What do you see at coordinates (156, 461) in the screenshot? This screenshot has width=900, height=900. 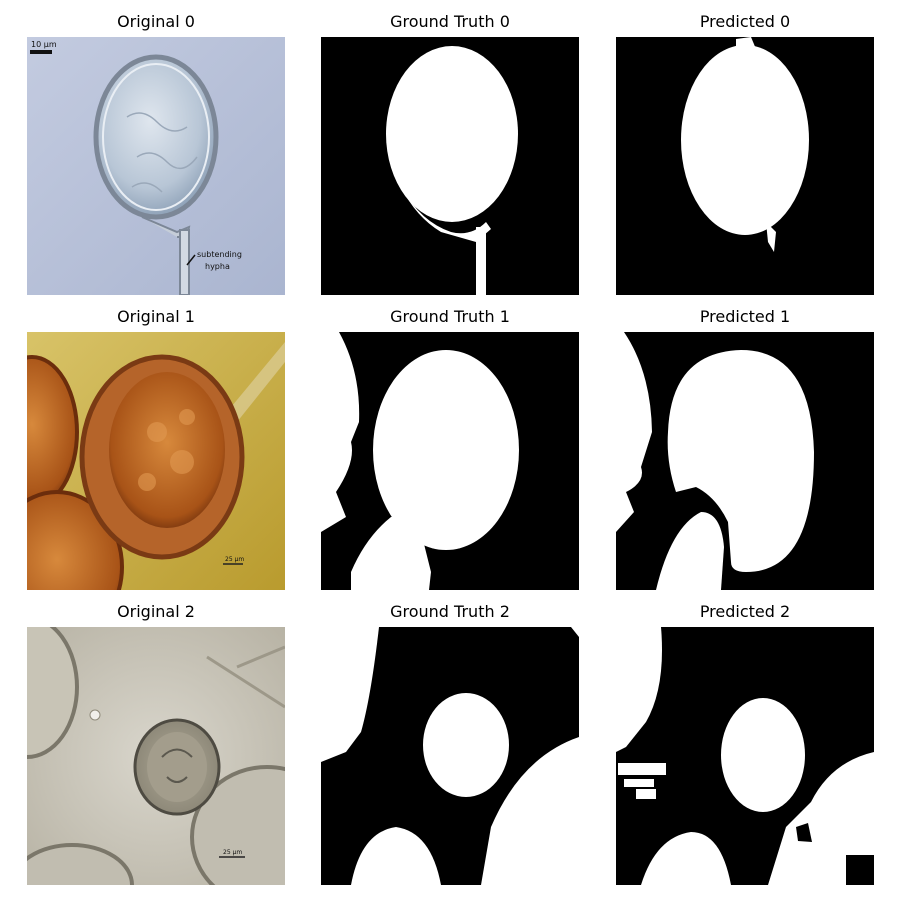 I see `original-1-image: 25 µm` at bounding box center [156, 461].